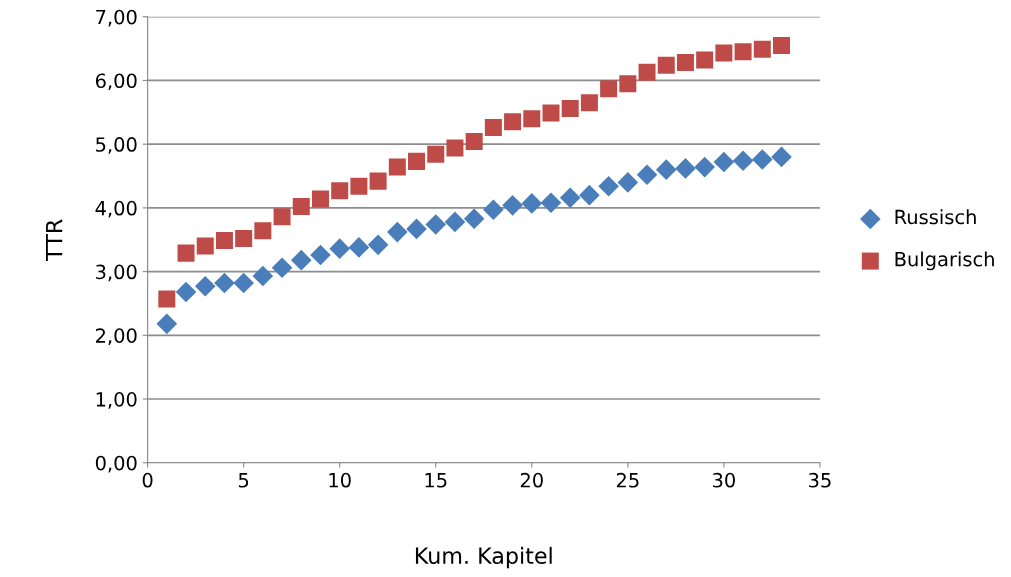  Describe the element at coordinates (436, 480) in the screenshot. I see `x-tick-label: 15` at that location.